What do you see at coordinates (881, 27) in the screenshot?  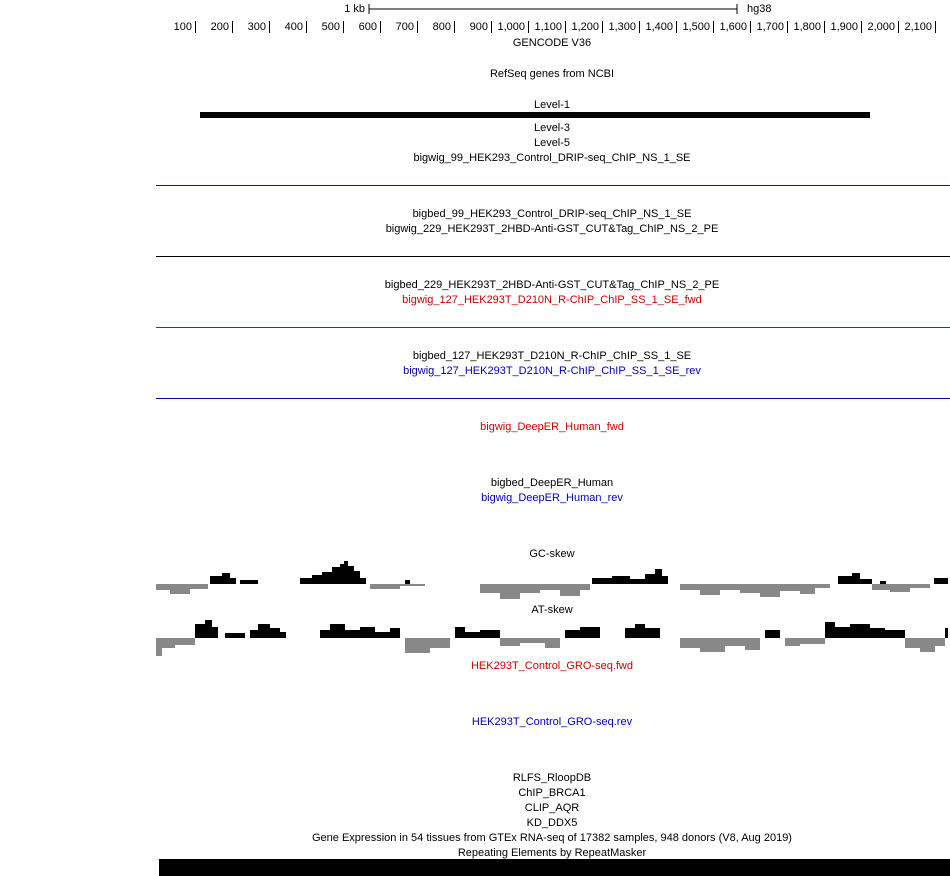 I see `ruler-tick-label: 2,000` at bounding box center [881, 27].